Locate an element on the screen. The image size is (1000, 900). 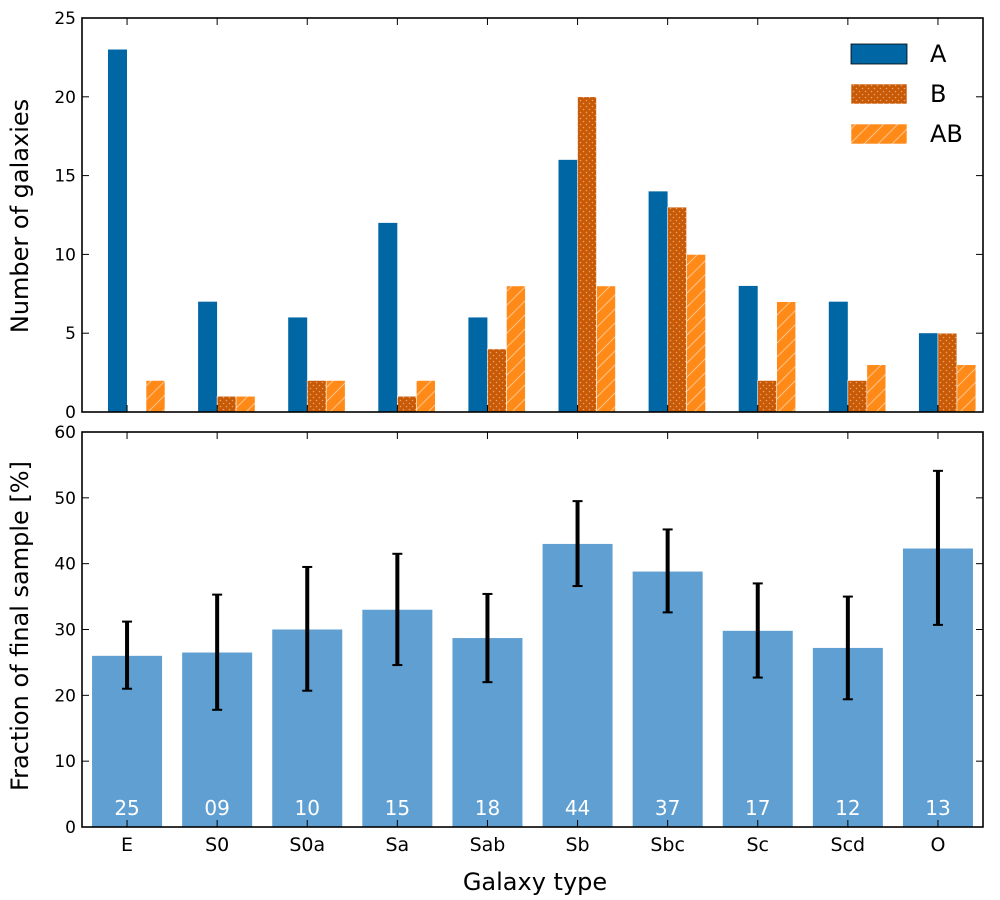
legend-swatch-AB is located at coordinates (879, 134).